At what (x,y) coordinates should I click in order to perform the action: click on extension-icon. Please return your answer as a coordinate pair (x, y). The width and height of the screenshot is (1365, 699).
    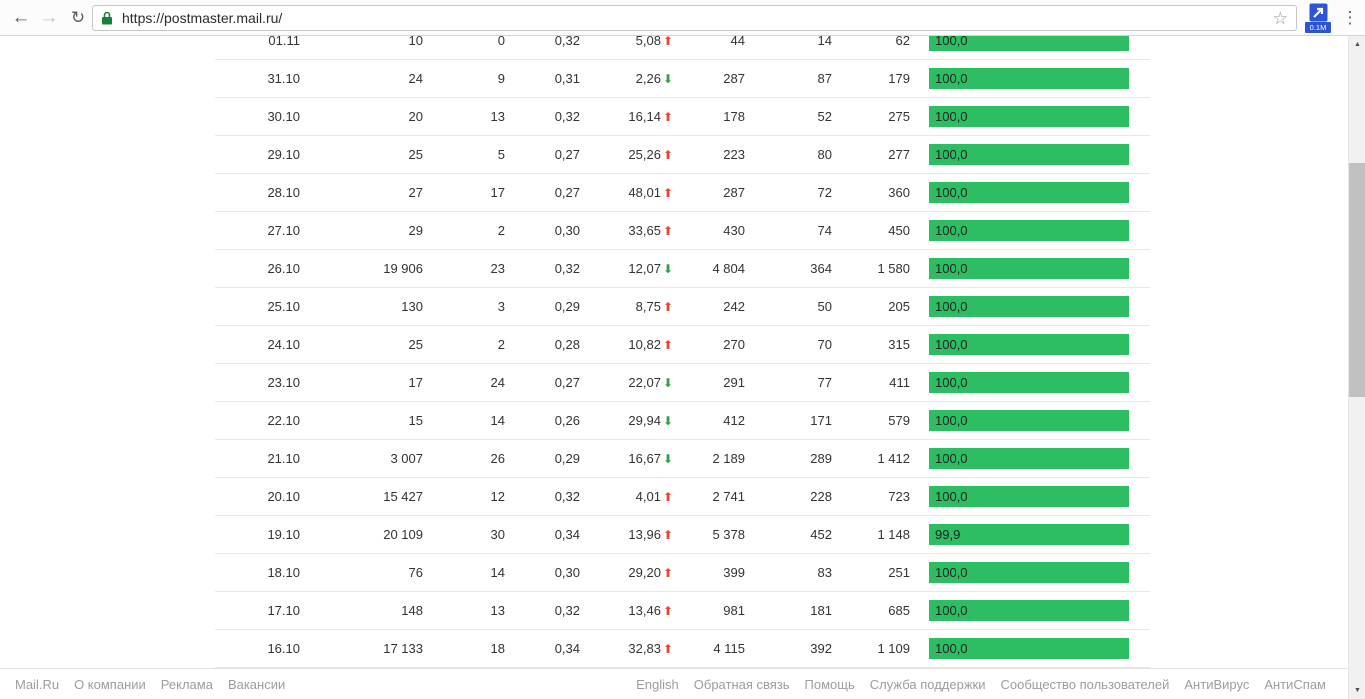
    Looking at the image, I should click on (1318, 15).